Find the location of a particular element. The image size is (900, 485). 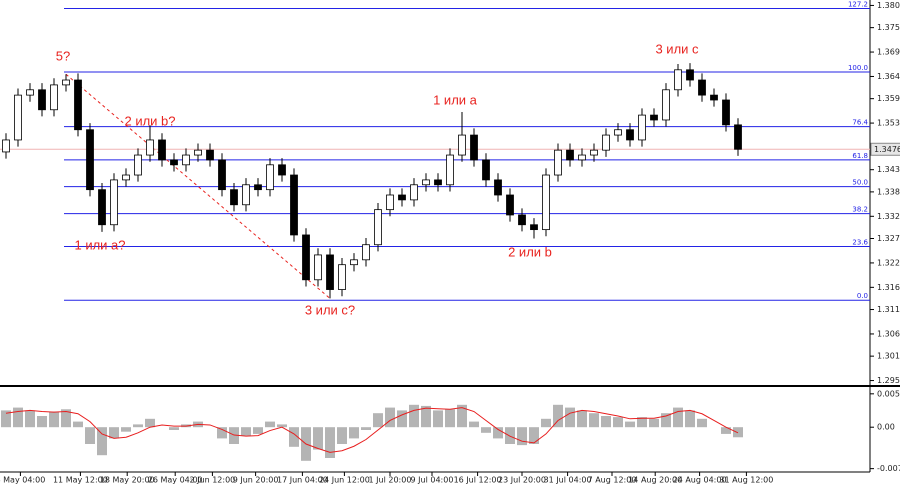

wave-annotation: 1 или a? is located at coordinates (99, 244).